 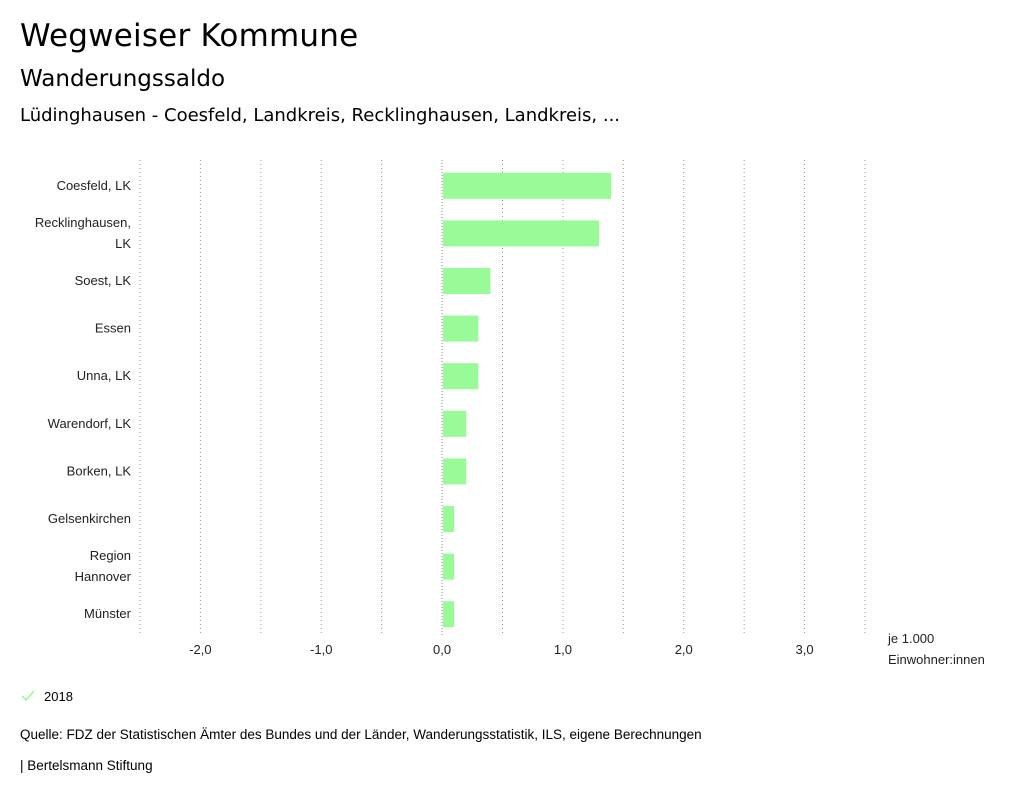 What do you see at coordinates (123, 79) in the screenshot?
I see `chart-subtitle: Wanderungssaldo` at bounding box center [123, 79].